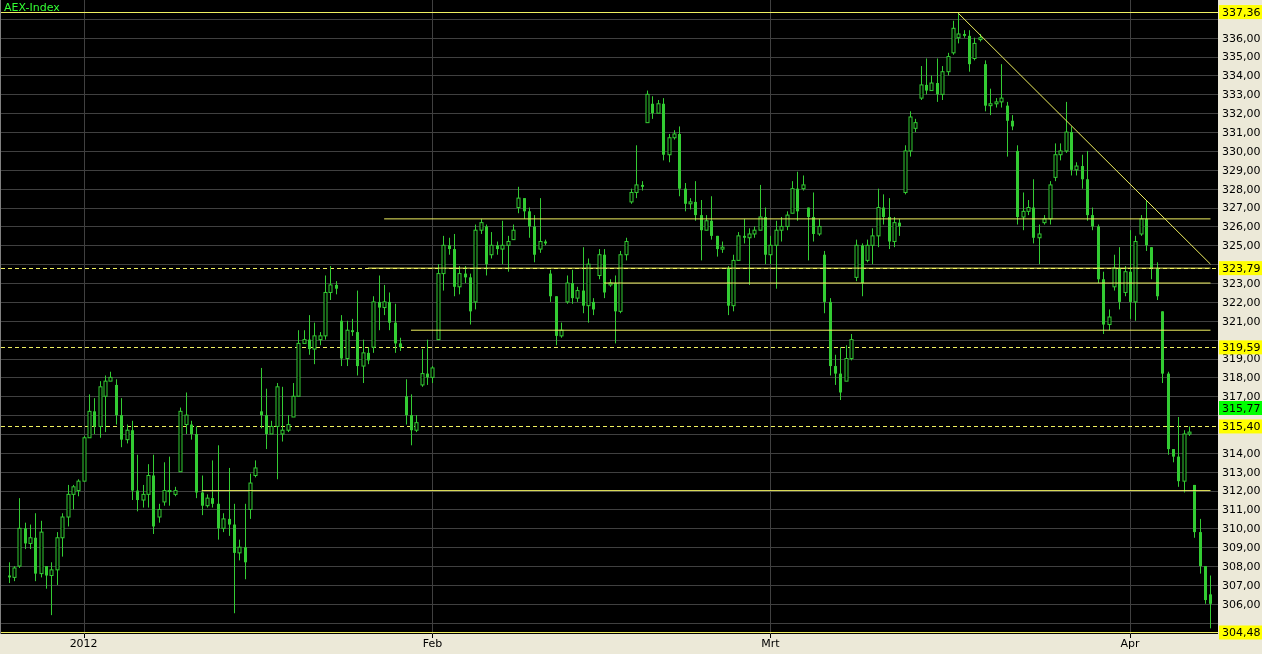 The image size is (1262, 654). I want to click on x-tick-label: Feb, so click(432, 643).